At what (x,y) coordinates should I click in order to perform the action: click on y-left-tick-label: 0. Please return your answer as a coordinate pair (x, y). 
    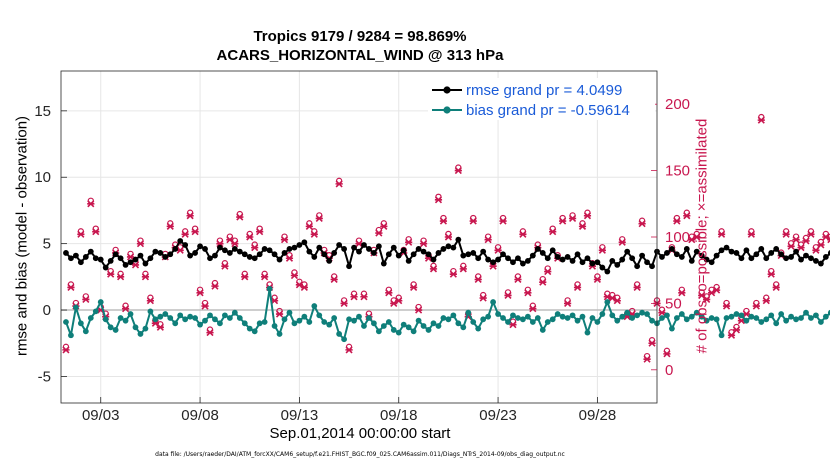
    Looking at the image, I should click on (47, 310).